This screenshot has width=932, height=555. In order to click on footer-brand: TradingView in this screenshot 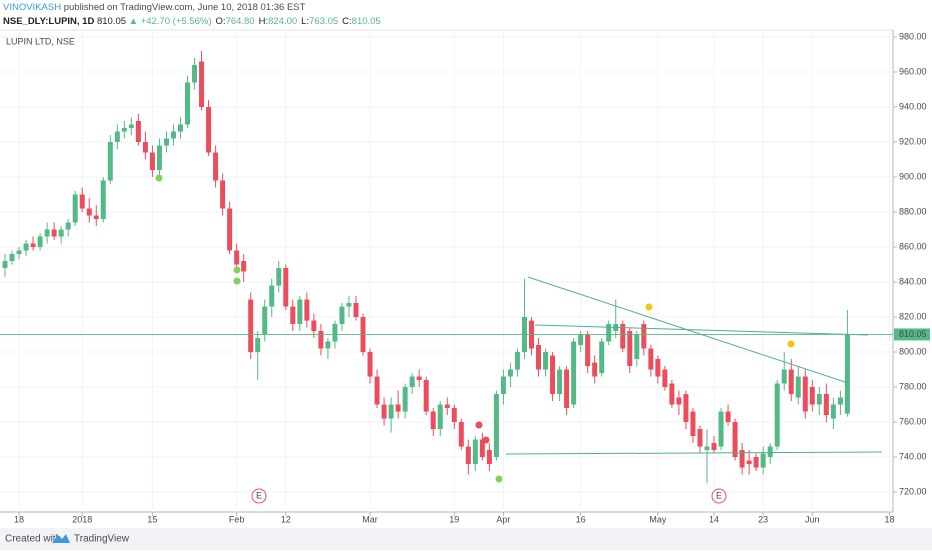, I will do `click(102, 539)`.